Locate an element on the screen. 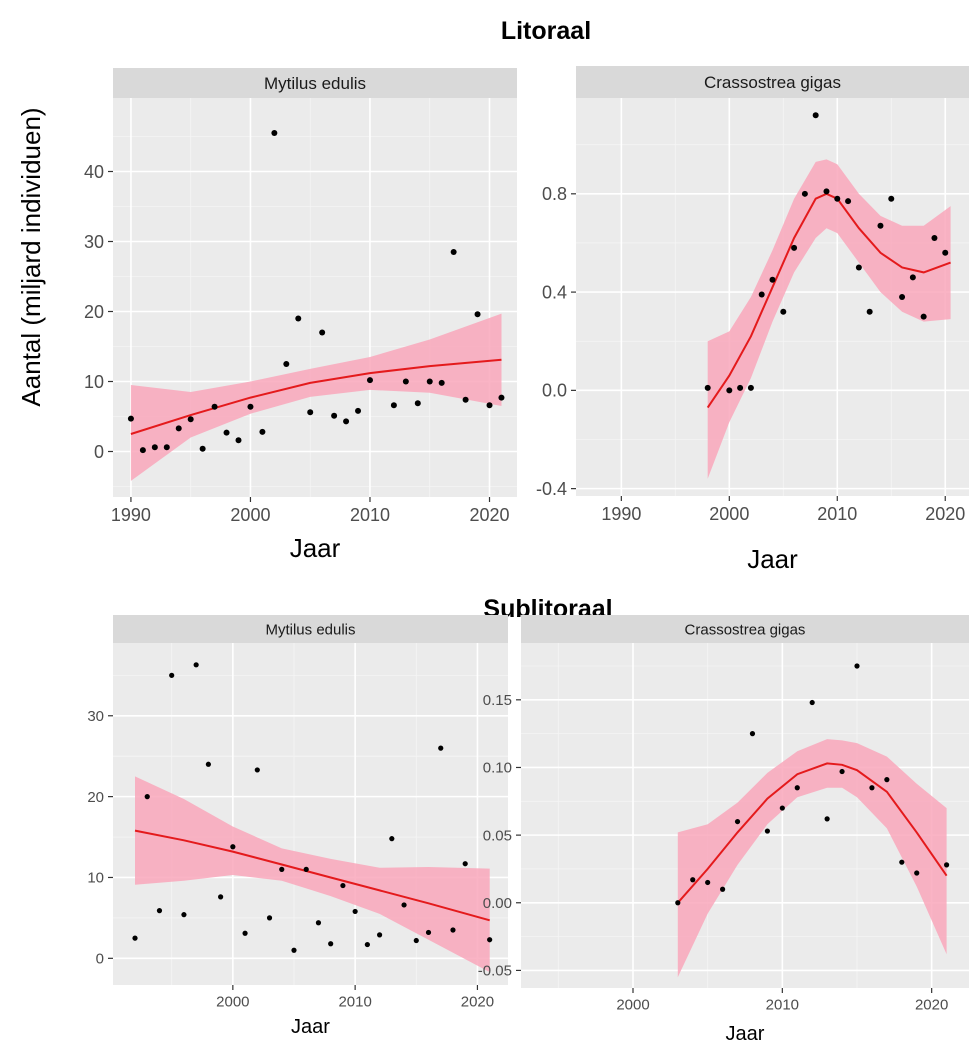  y-tick-label: 40 is located at coordinates (94, 172).